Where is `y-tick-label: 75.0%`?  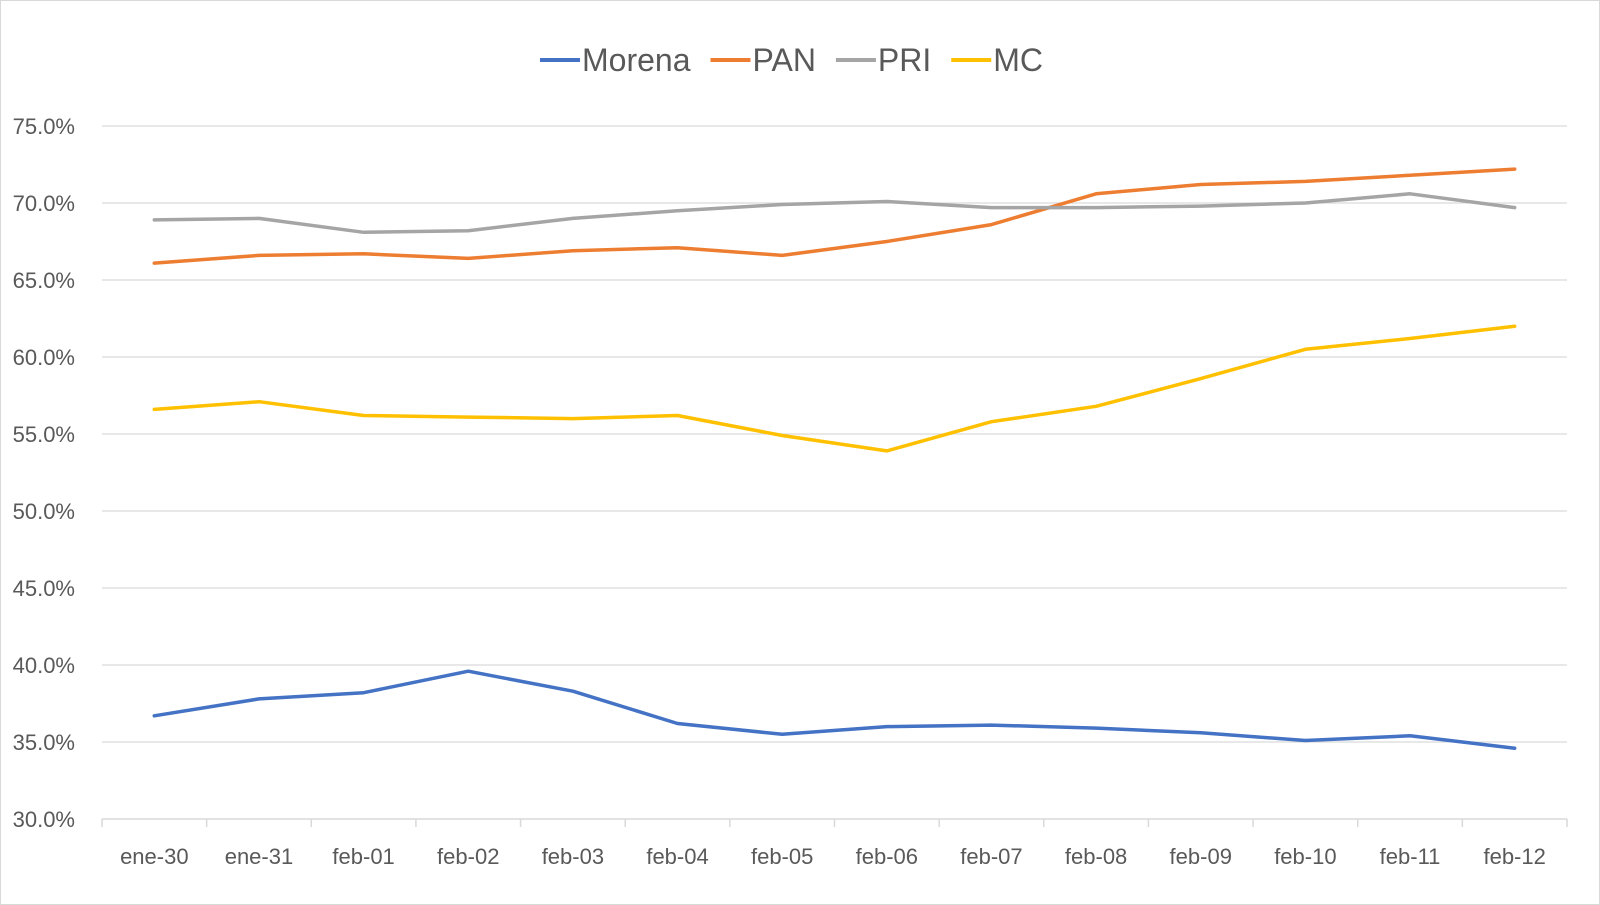
y-tick-label: 75.0% is located at coordinates (44, 126).